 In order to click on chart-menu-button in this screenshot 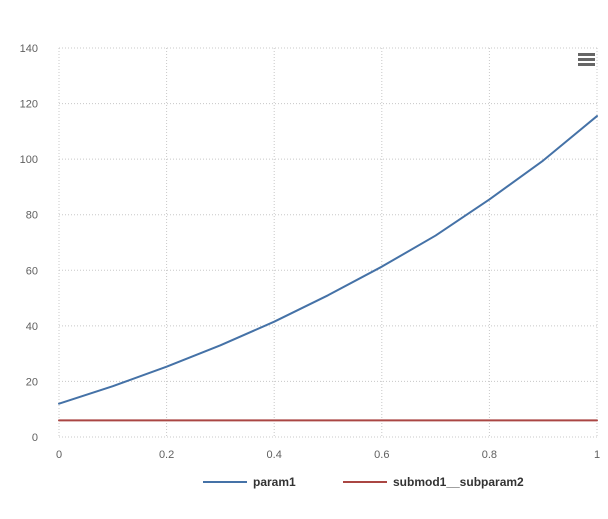, I will do `click(587, 60)`.